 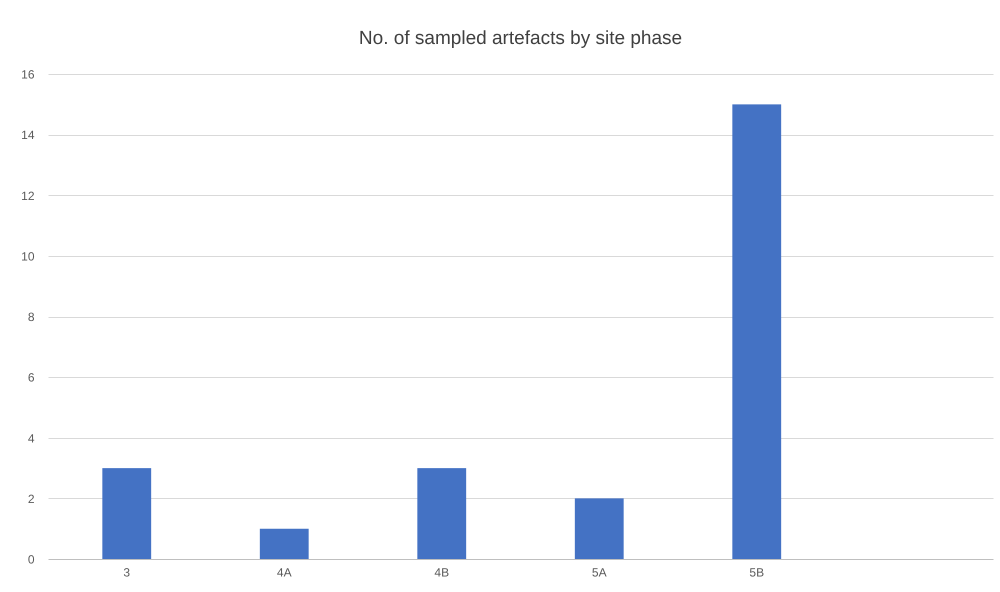 What do you see at coordinates (520, 38) in the screenshot?
I see `chart-title: No. of sampled artefacts by site phase` at bounding box center [520, 38].